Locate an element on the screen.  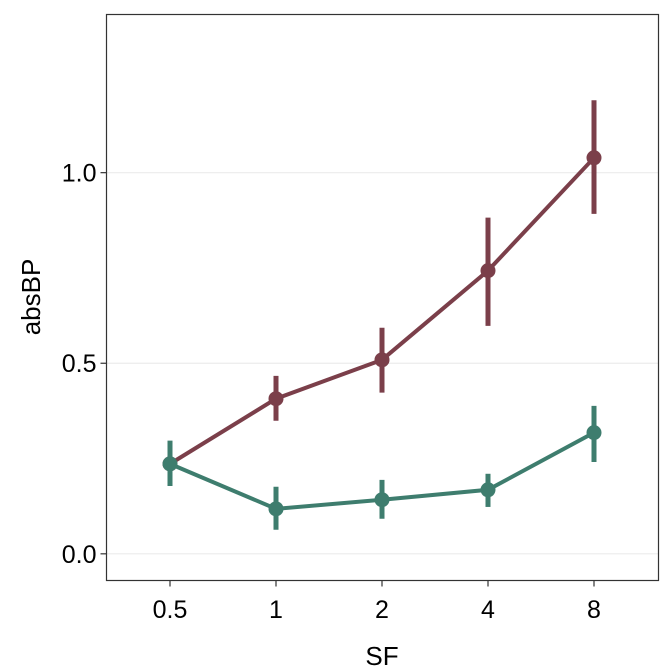
x-tick-label: 1 is located at coordinates (276, 610).